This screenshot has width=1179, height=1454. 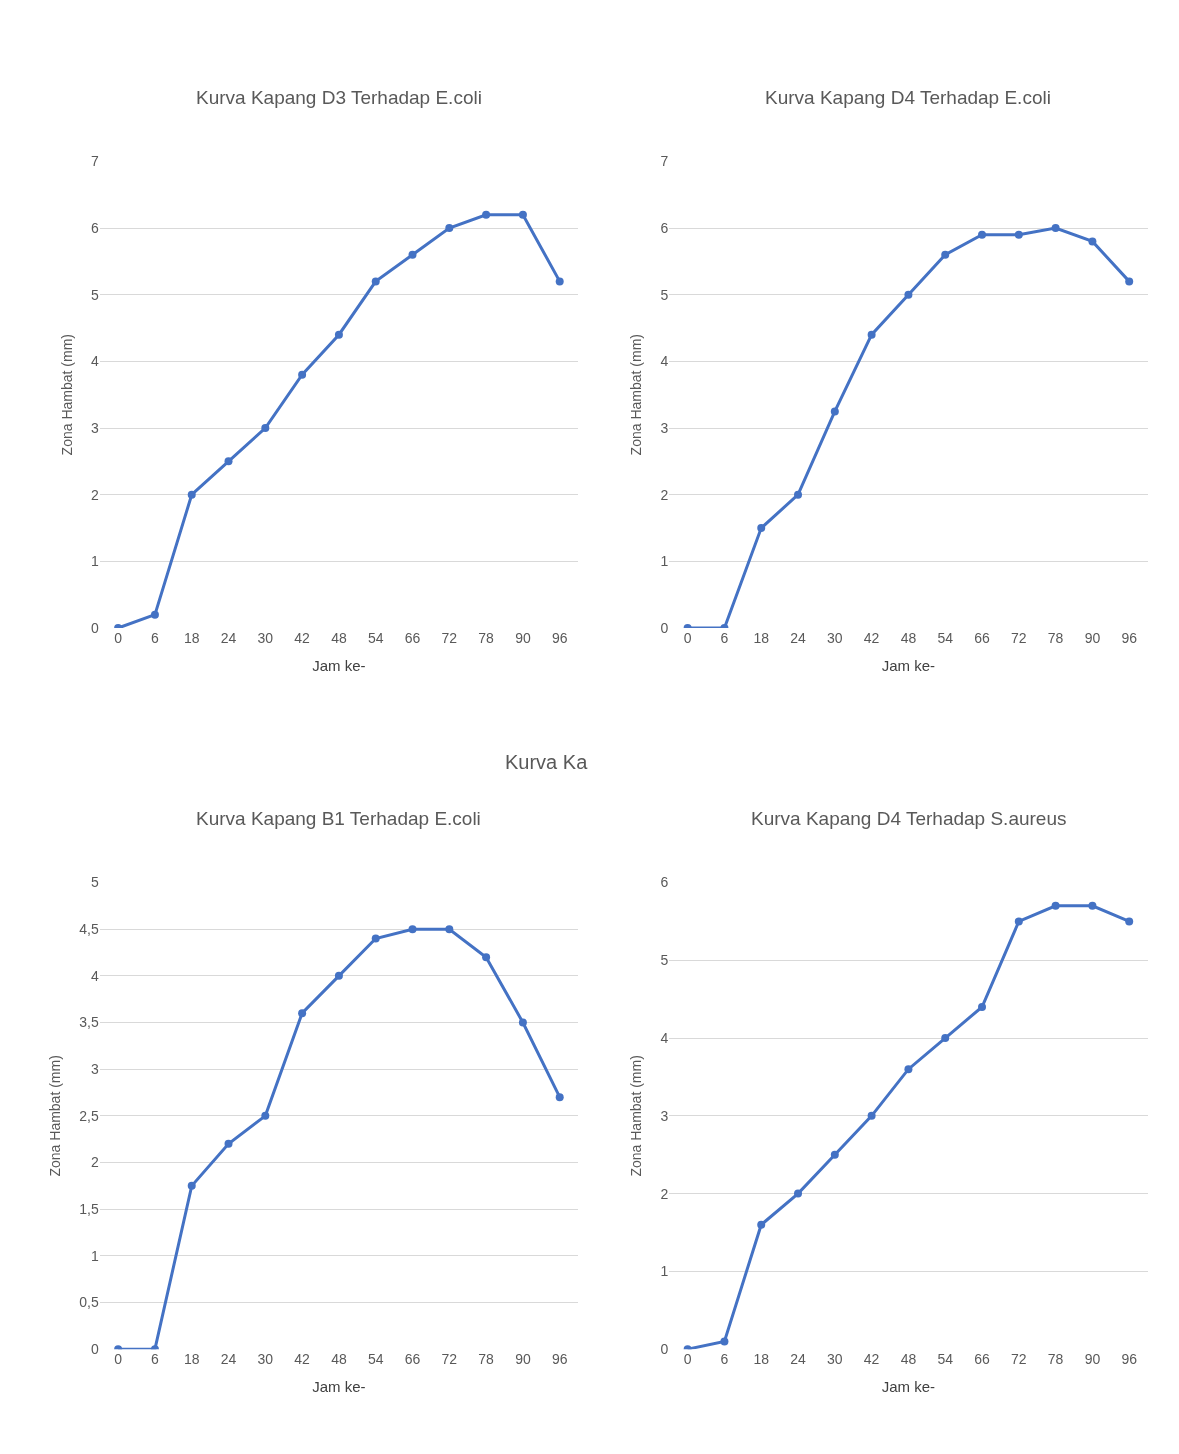 What do you see at coordinates (664, 627) in the screenshot?
I see `y-tick-label: 0` at bounding box center [664, 627].